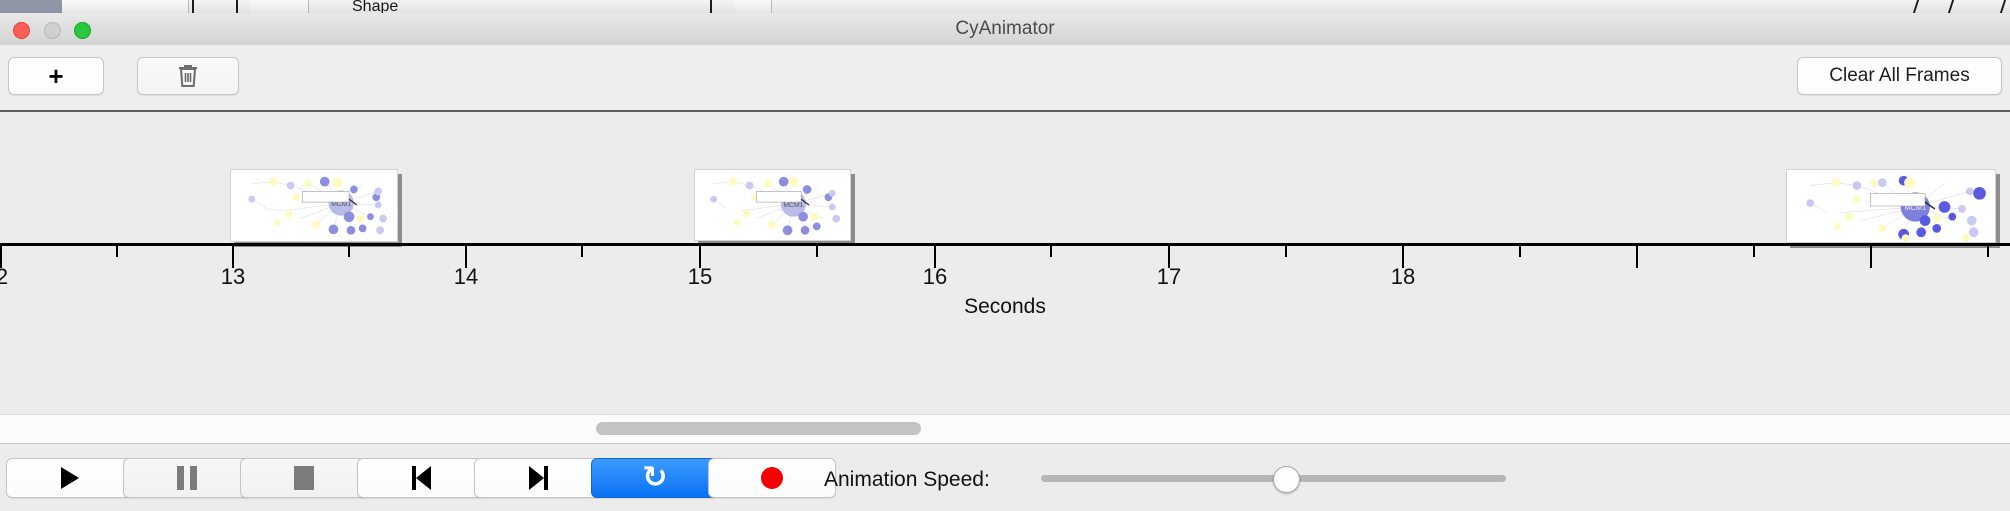 This screenshot has width=2010, height=511. What do you see at coordinates (1005, 244) in the screenshot?
I see `timeline-axis-line` at bounding box center [1005, 244].